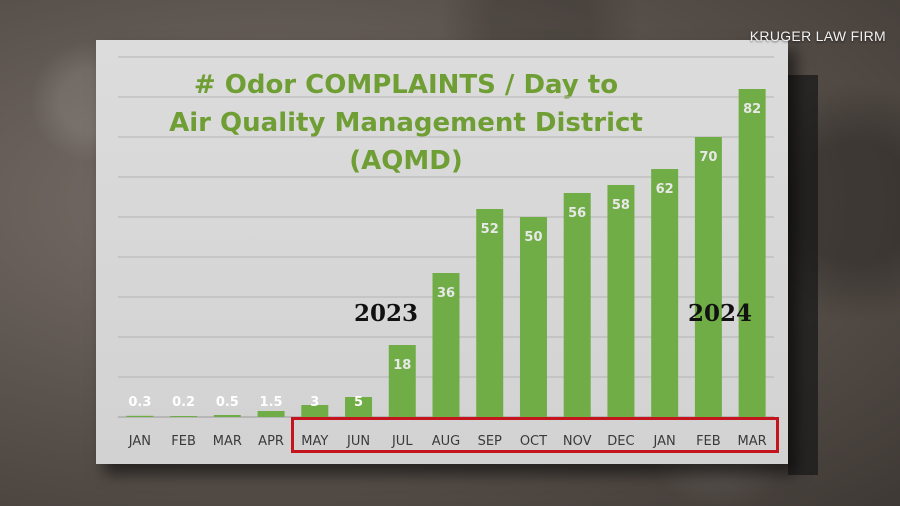 The height and width of the screenshot is (506, 900). Describe the element at coordinates (577, 441) in the screenshot. I see `x-tick-label: NOV` at that location.